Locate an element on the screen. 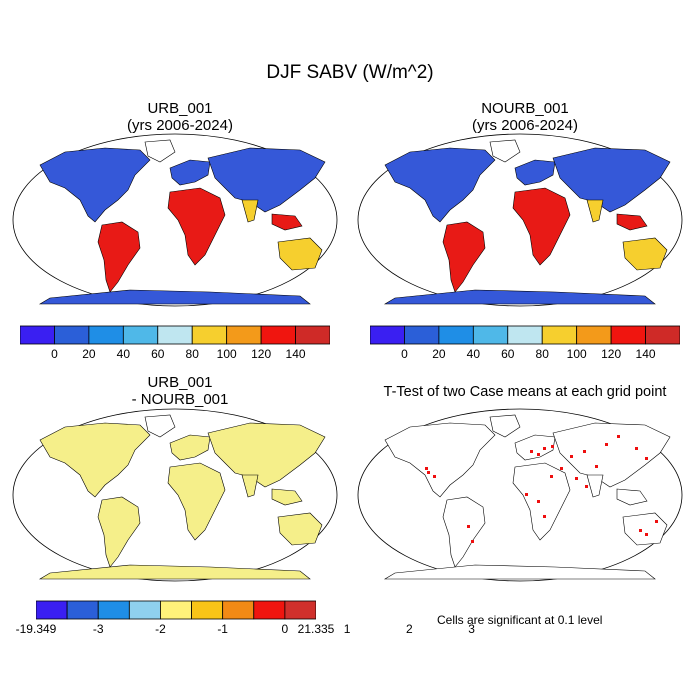 Image resolution: width=700 pixels, height=700 pixels. colorbar-tick-label: 1 is located at coordinates (347, 629).